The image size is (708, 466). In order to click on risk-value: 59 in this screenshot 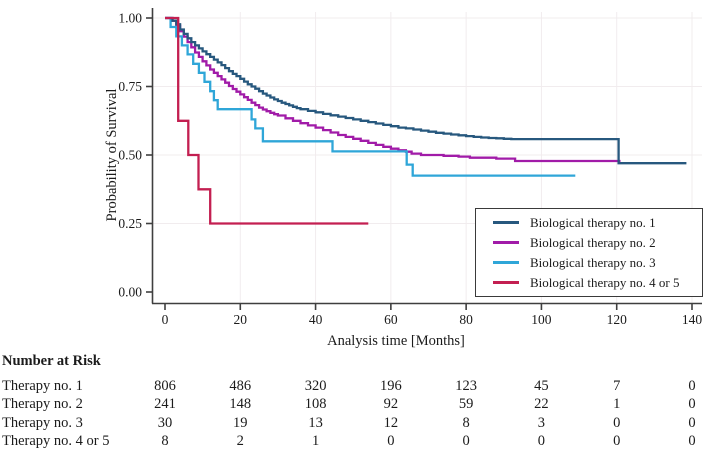, I will do `click(466, 404)`.